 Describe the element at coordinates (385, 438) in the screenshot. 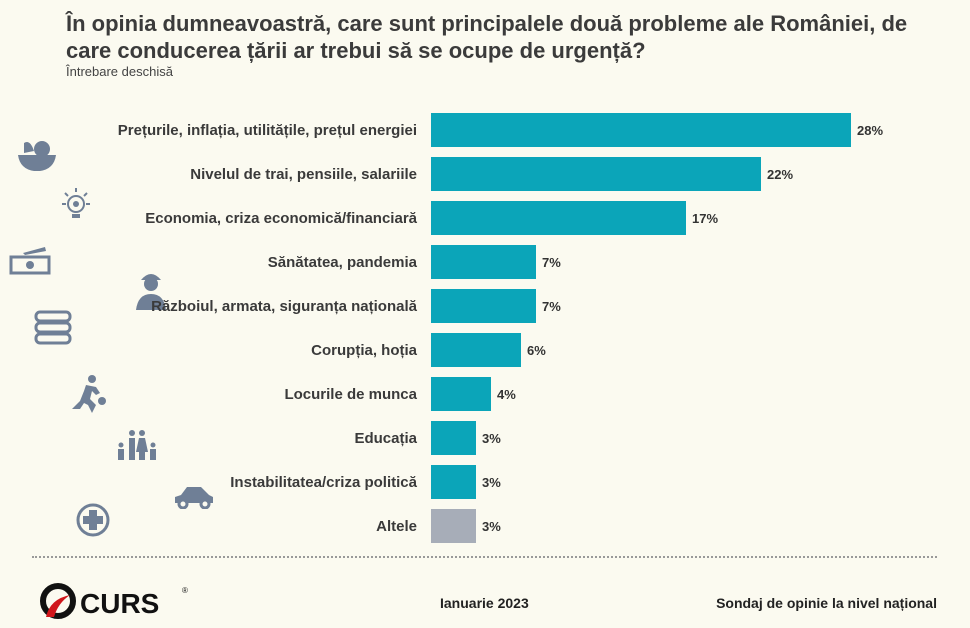

I see `category-label: Educația` at that location.